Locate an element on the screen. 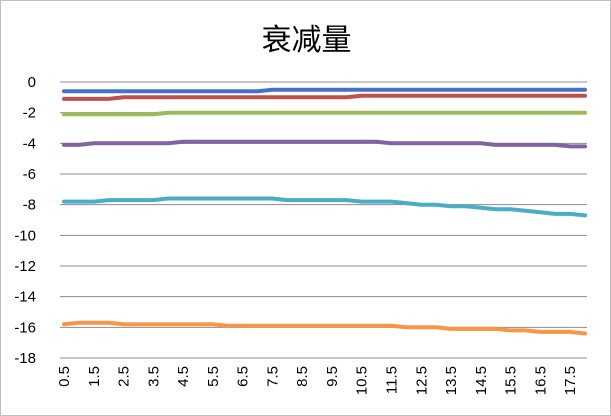 The width and height of the screenshot is (611, 416). chart-title: 衰减量 is located at coordinates (306, 40).